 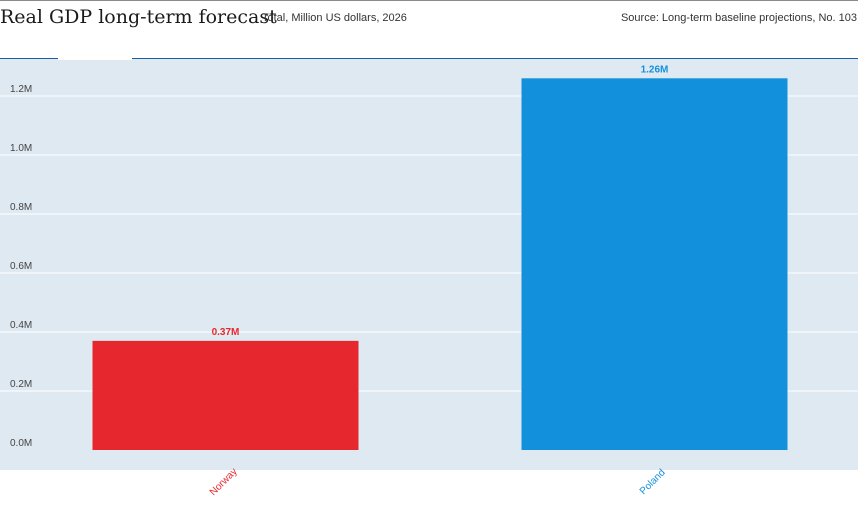 What do you see at coordinates (225, 395) in the screenshot?
I see `bar` at bounding box center [225, 395].